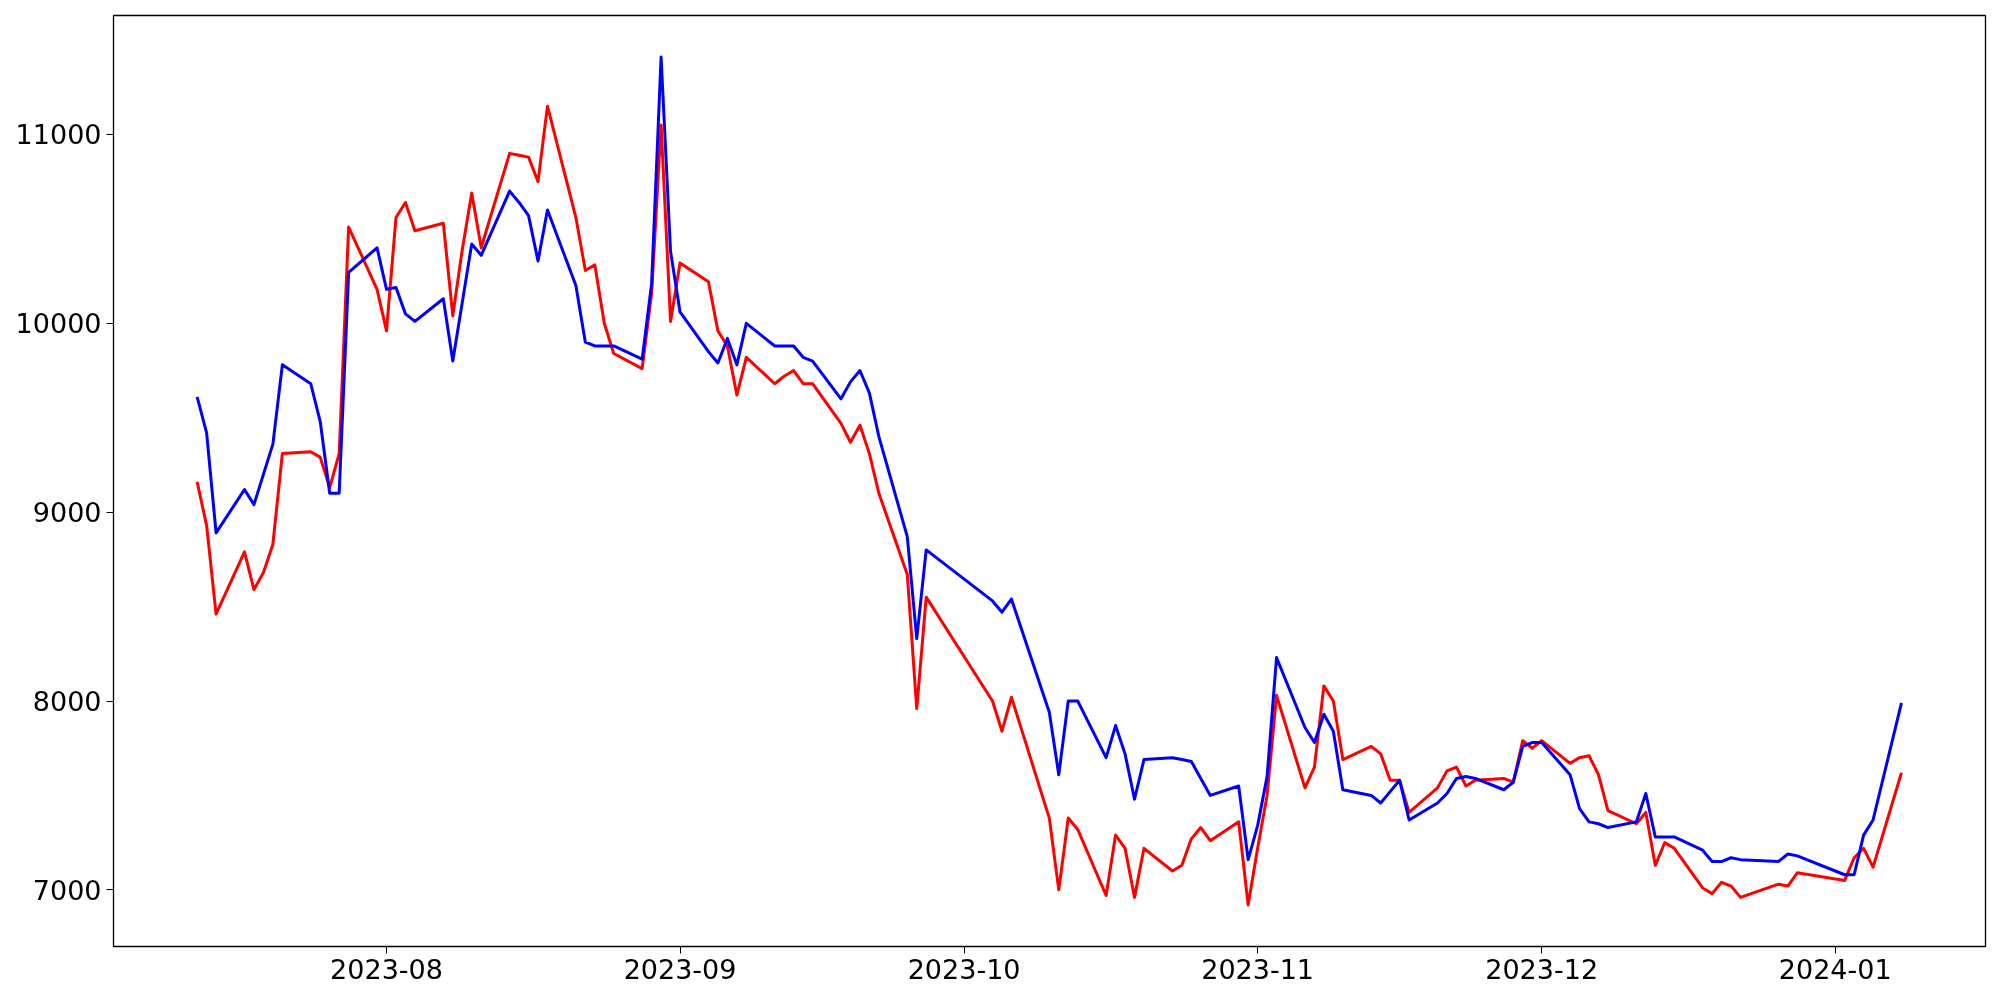  I want to click on y-tick-label: 8000, so click(67, 701).